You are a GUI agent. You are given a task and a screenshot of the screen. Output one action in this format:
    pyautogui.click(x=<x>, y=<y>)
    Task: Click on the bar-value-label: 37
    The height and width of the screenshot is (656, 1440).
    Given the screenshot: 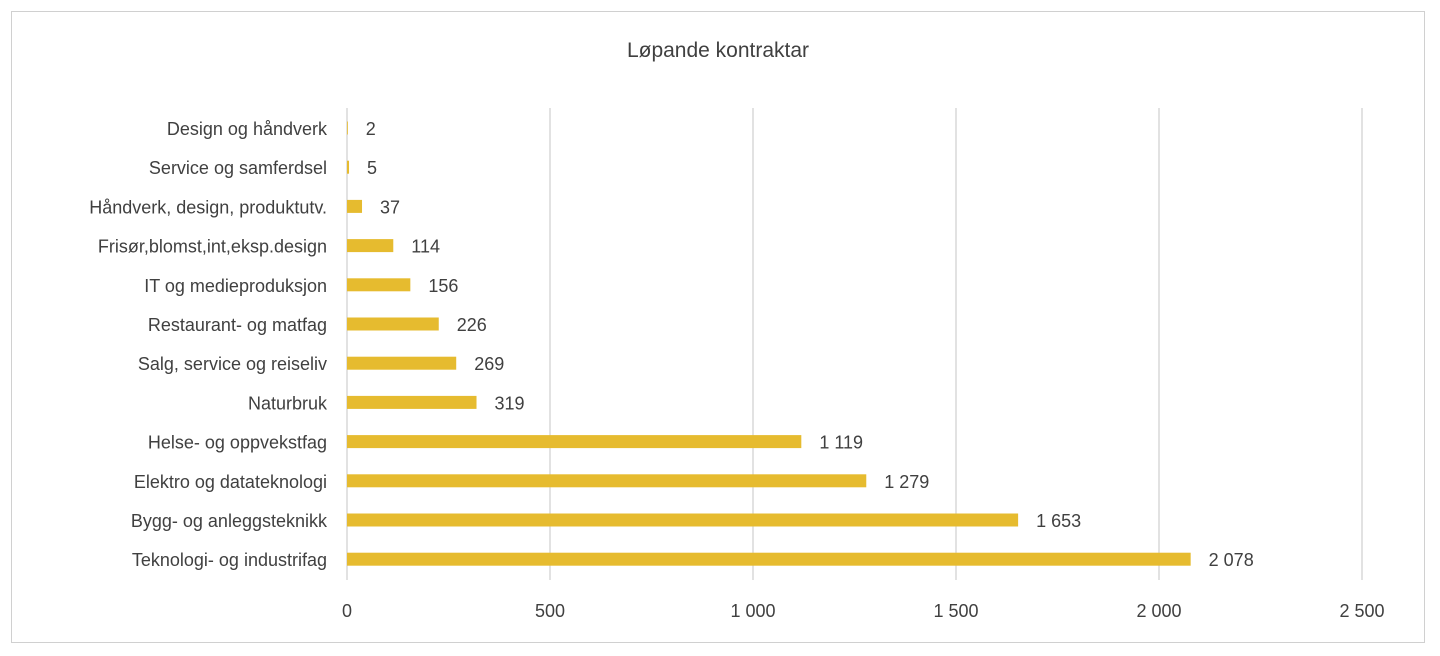 What is the action you would take?
    pyautogui.click(x=390, y=207)
    